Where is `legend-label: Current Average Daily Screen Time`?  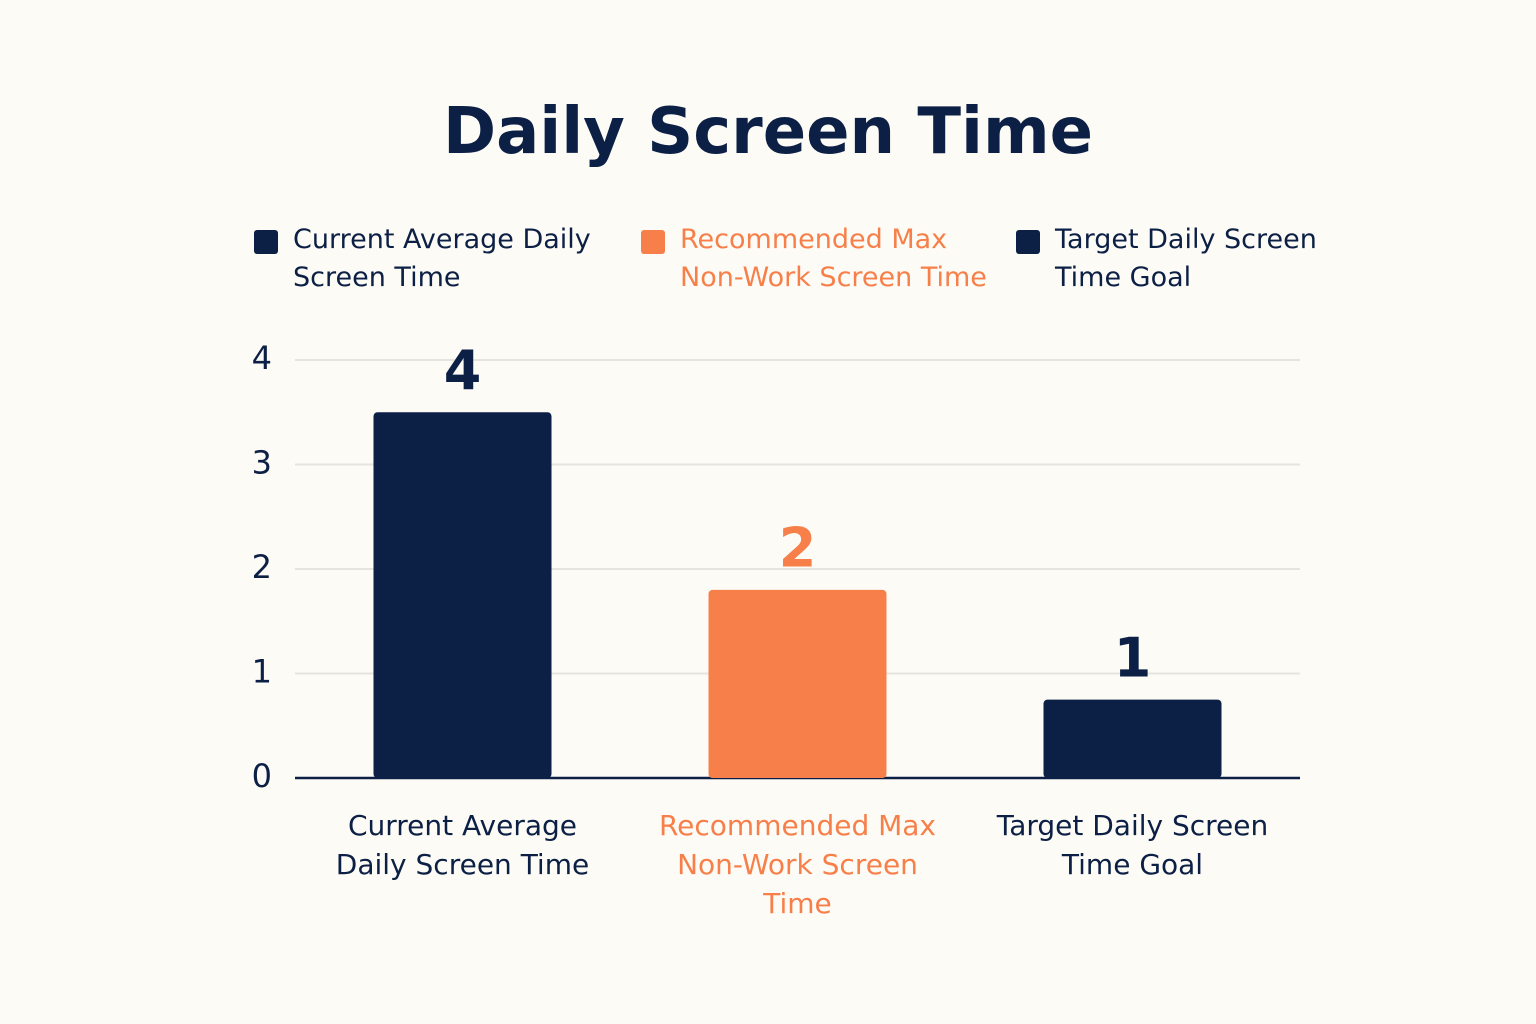
legend-label: Current Average Daily Screen Time is located at coordinates (442, 258).